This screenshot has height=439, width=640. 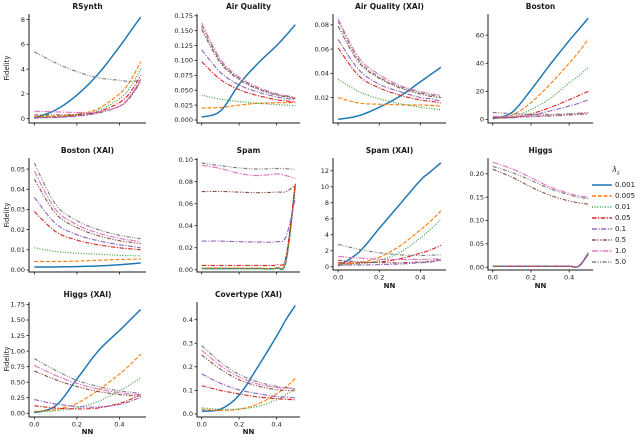 What do you see at coordinates (18, 336) in the screenshot?
I see `y-tick-label: 1.25` at bounding box center [18, 336].